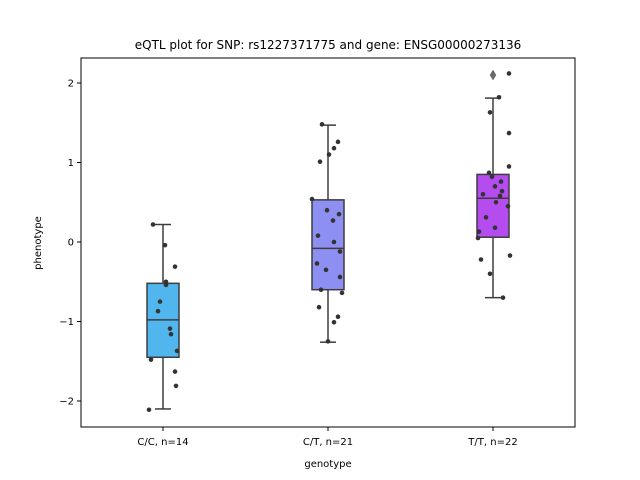 The height and width of the screenshot is (480, 640). I want to click on y-tick-label: −2, so click(66, 402).